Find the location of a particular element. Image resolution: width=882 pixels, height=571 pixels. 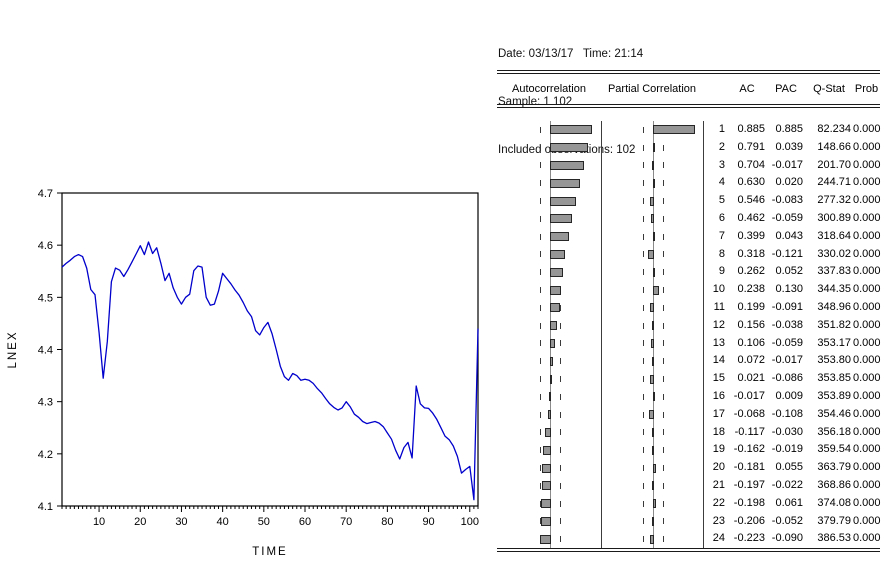

ac-value: 0.399 is located at coordinates (751, 235).